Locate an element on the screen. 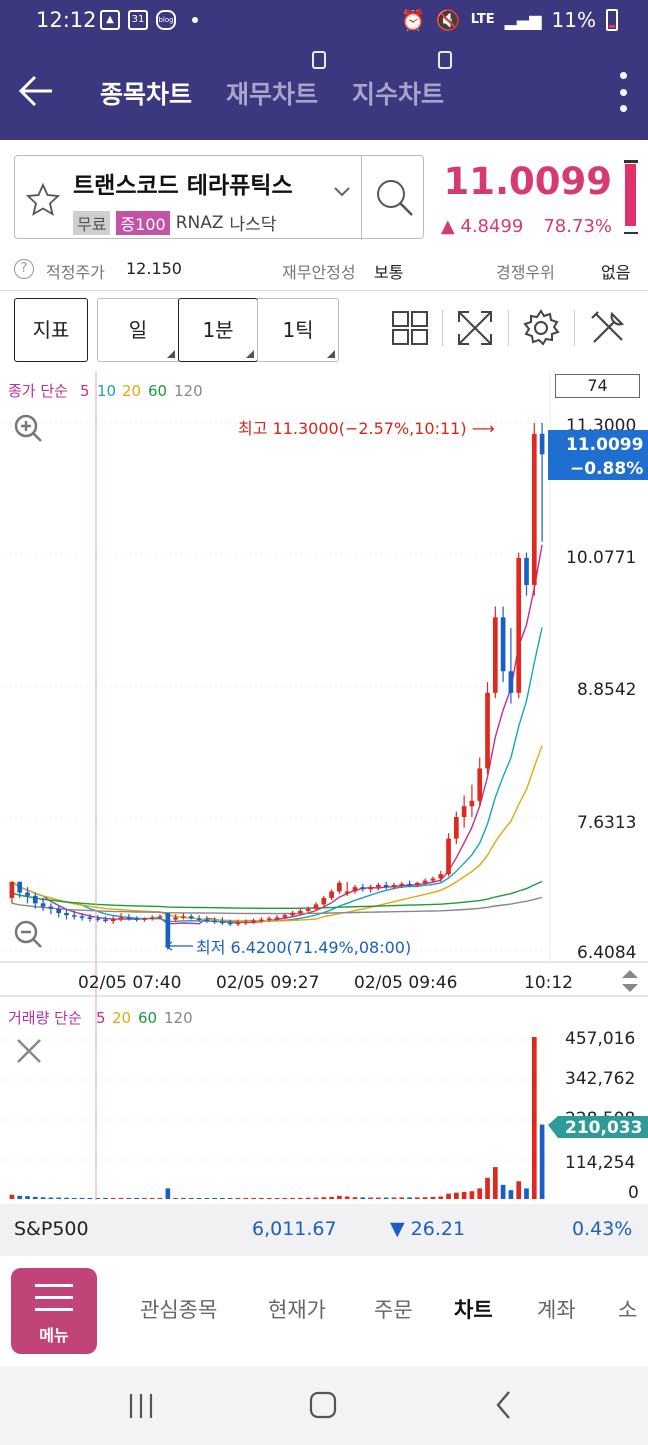 The height and width of the screenshot is (1445, 648). back-nav-icon is located at coordinates (504, 1405).